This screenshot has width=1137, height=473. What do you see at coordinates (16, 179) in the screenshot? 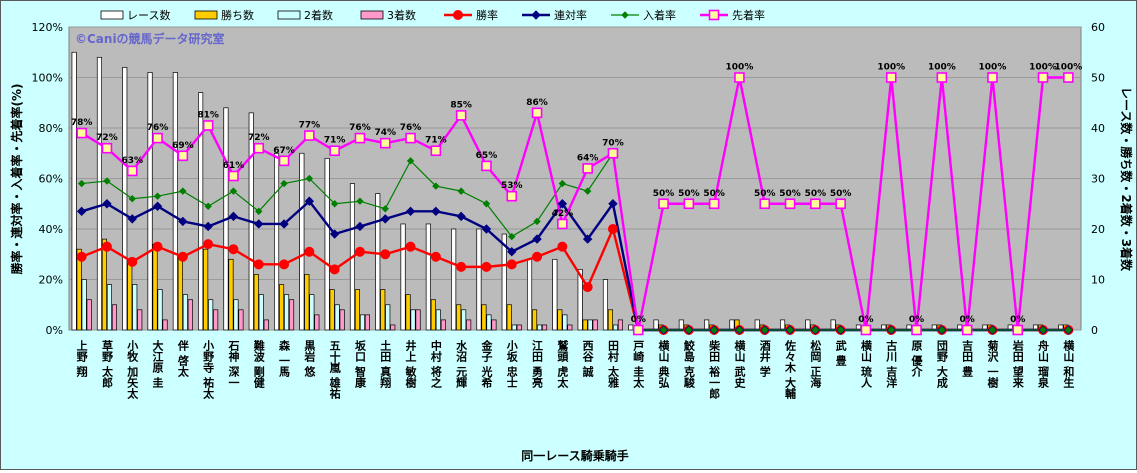
I see `left-axis-title: 勝率・連対率・入着率・先着率(%)` at bounding box center [16, 179].